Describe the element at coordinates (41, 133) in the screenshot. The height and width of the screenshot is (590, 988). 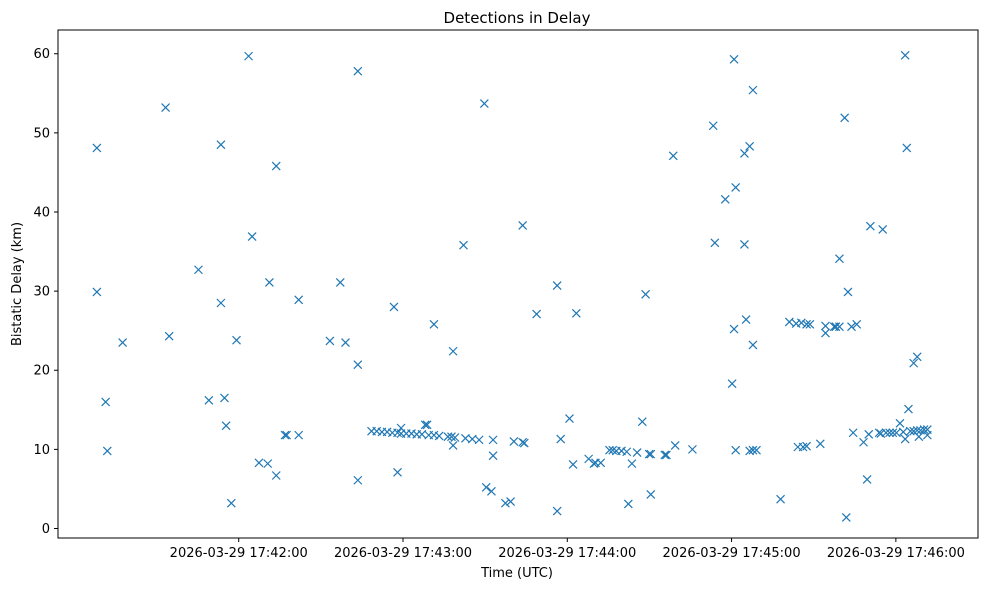
I see `y-tick-label: 50` at that location.